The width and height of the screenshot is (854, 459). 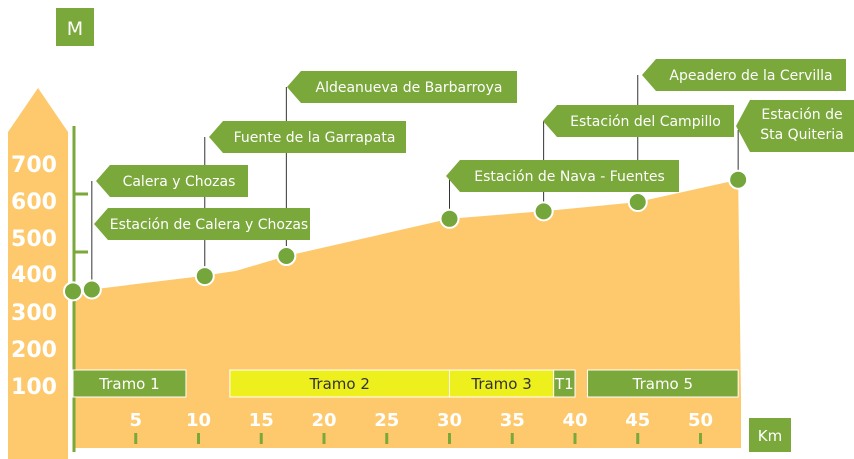 What do you see at coordinates (802, 135) in the screenshot?
I see `station-label: Sta Quiteria` at bounding box center [802, 135].